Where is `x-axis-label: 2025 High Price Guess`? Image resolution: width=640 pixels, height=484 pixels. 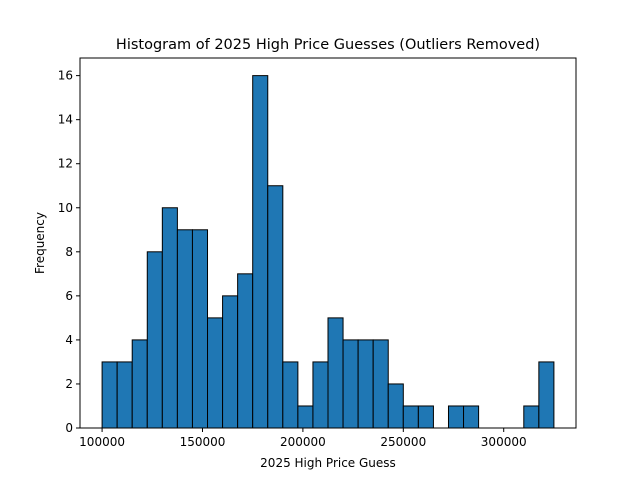
x-axis-label: 2025 High Price Guess is located at coordinates (328, 463).